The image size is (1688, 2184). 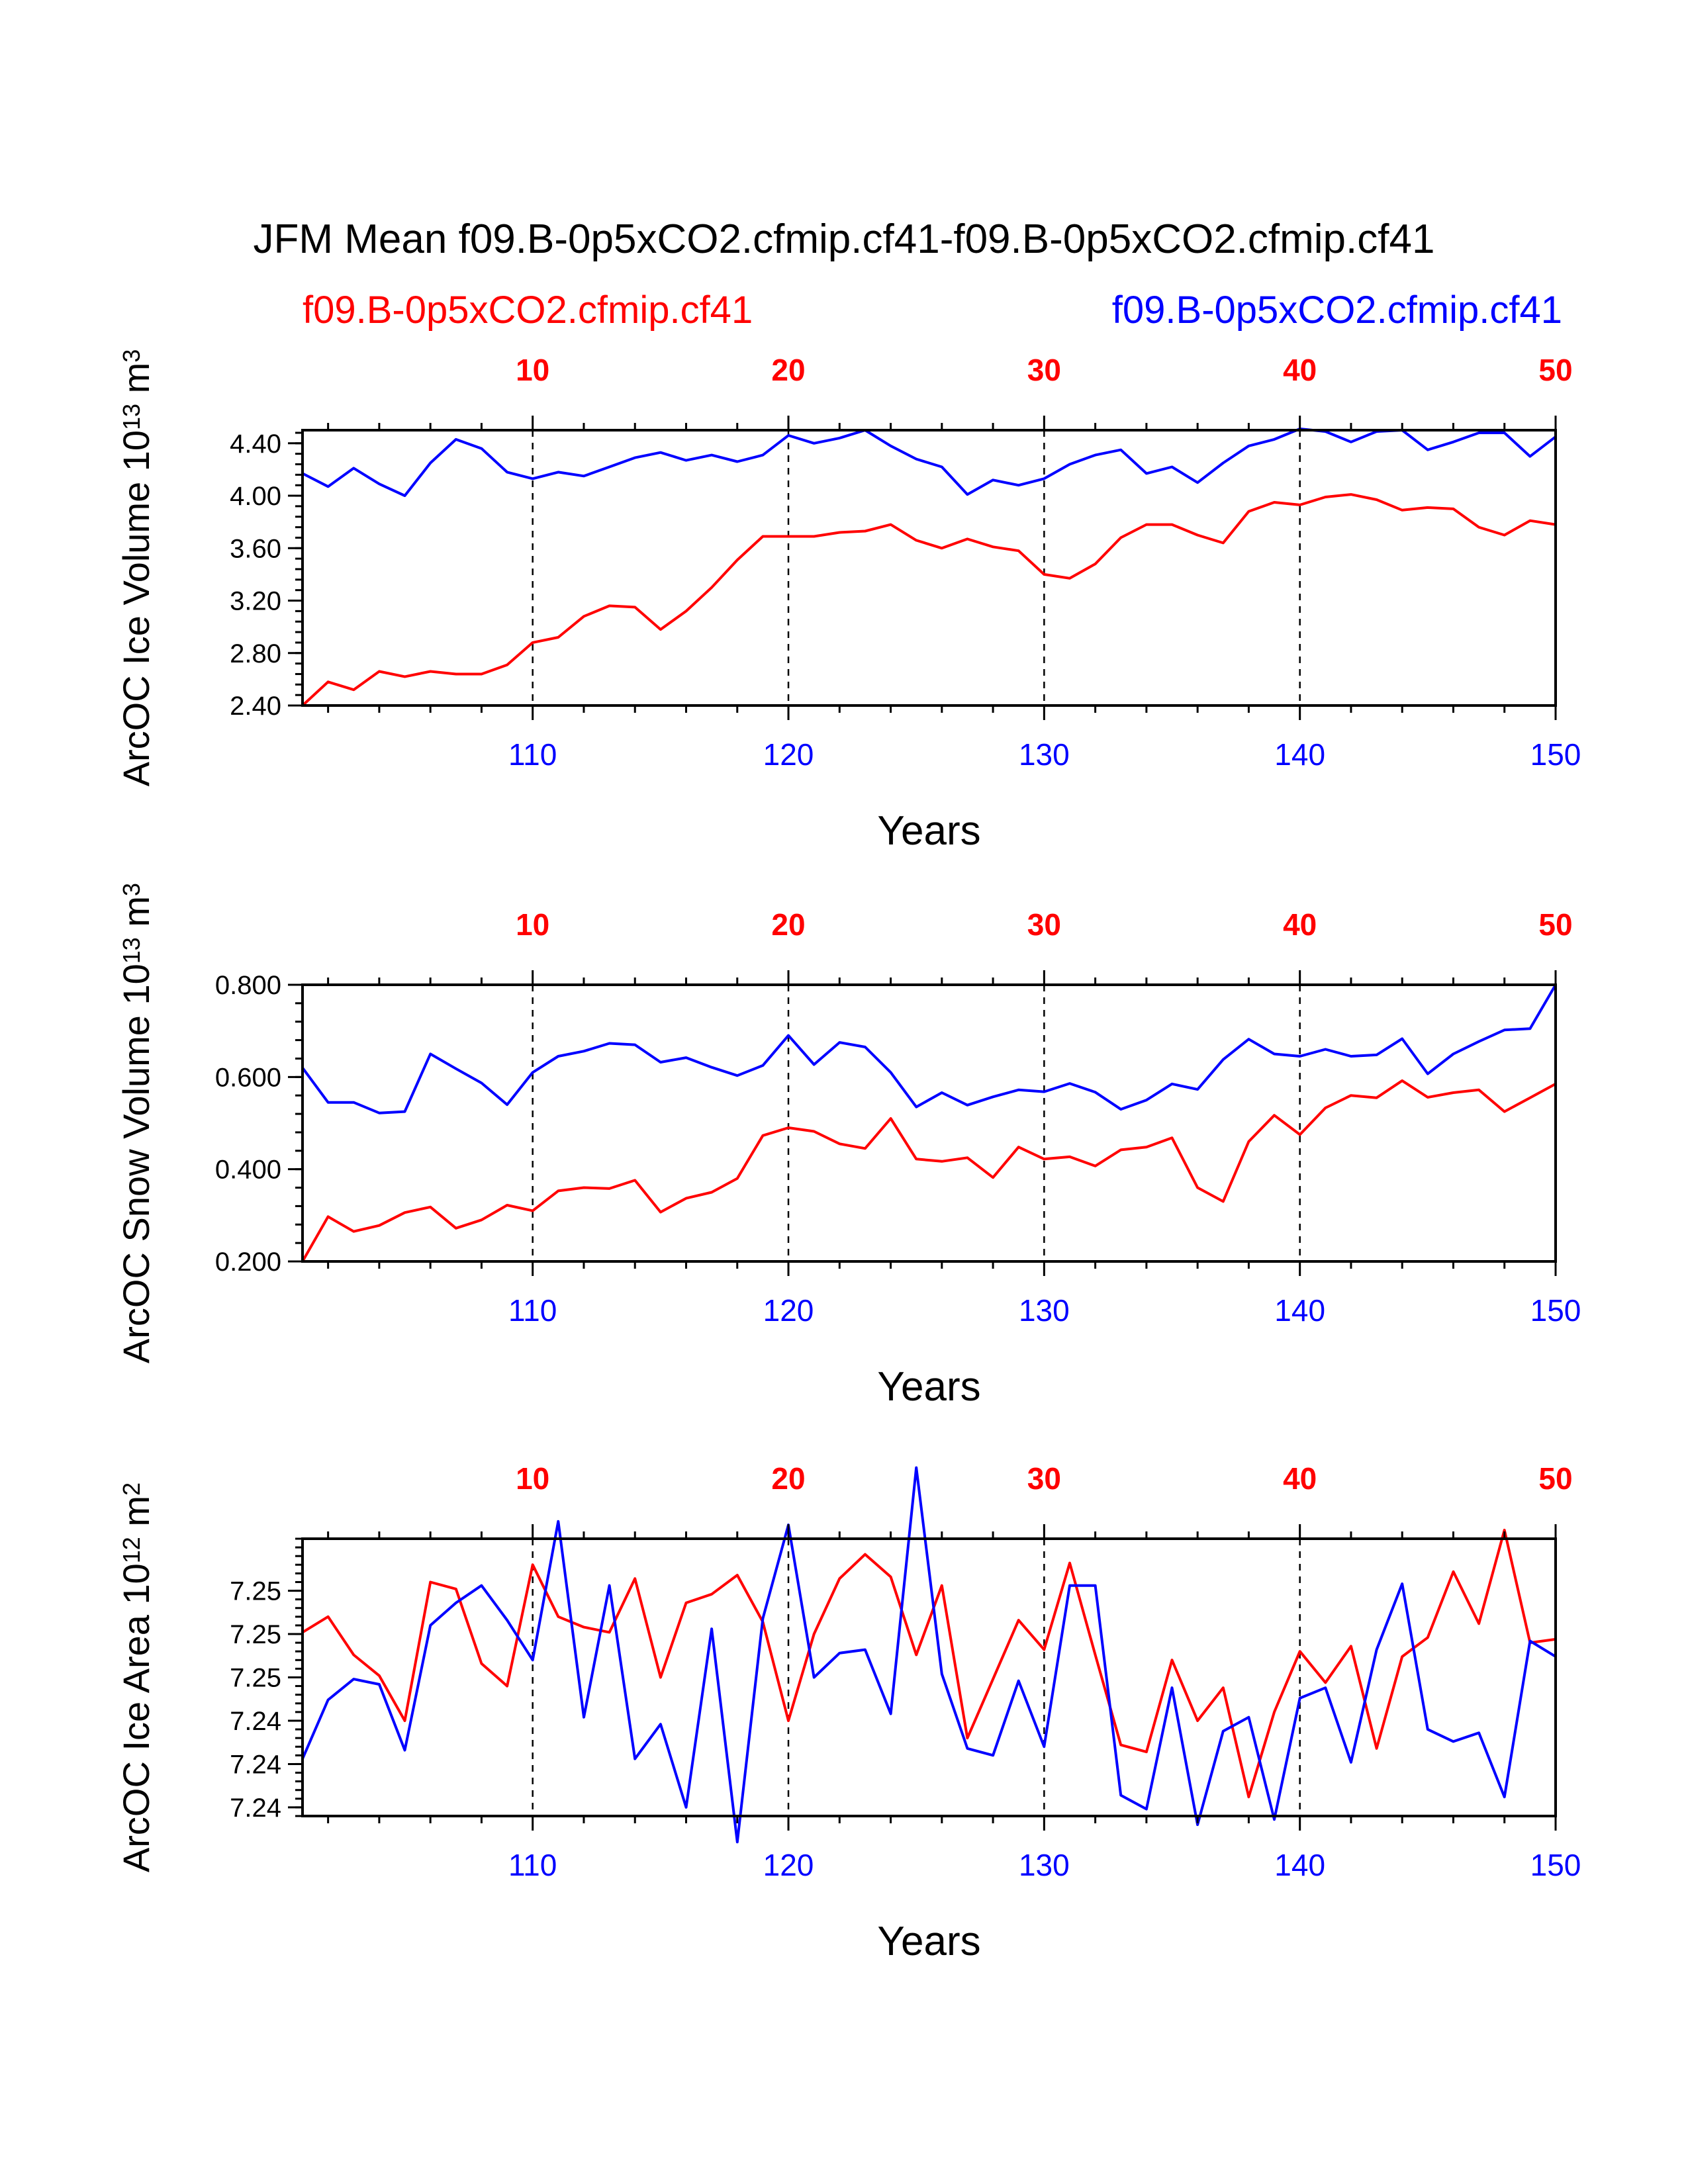 I want to click on legend-case1-label: f09.B-0p5xCO2.cfmip.cf41, so click(x=528, y=310).